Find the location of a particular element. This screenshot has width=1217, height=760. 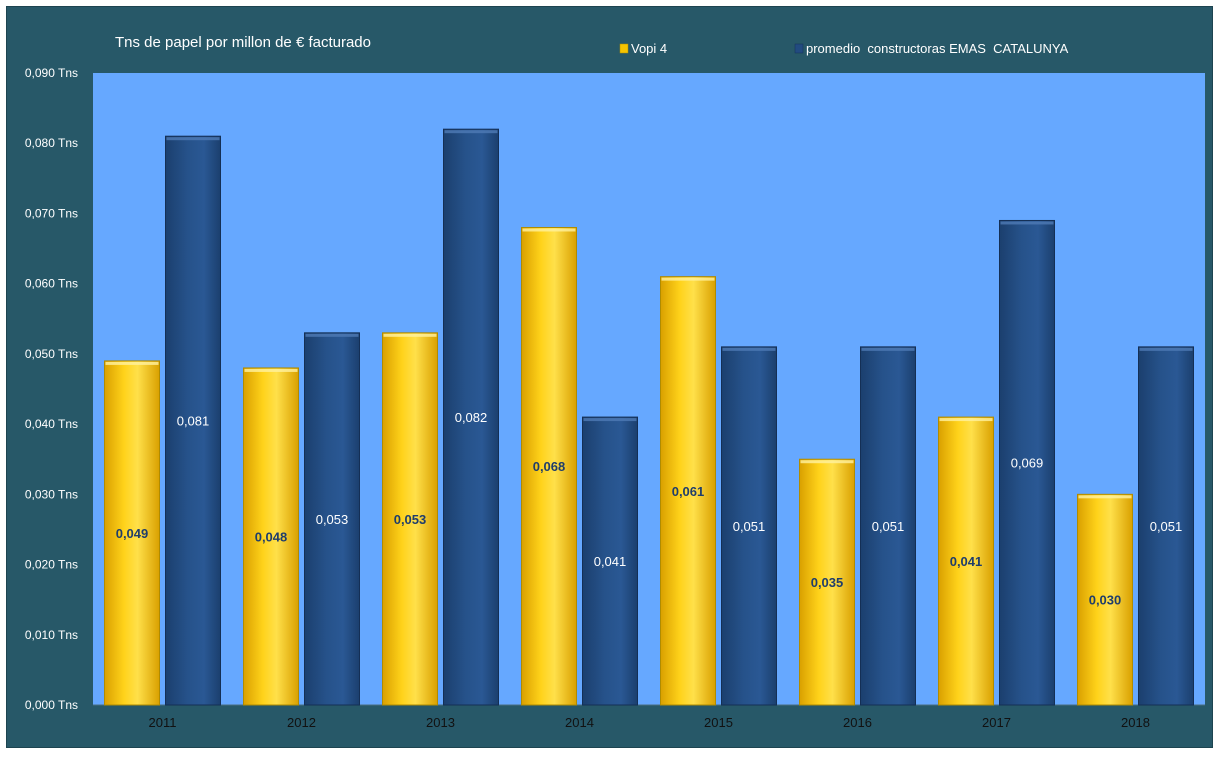

x-tick-label: 2017 is located at coordinates (996, 722).